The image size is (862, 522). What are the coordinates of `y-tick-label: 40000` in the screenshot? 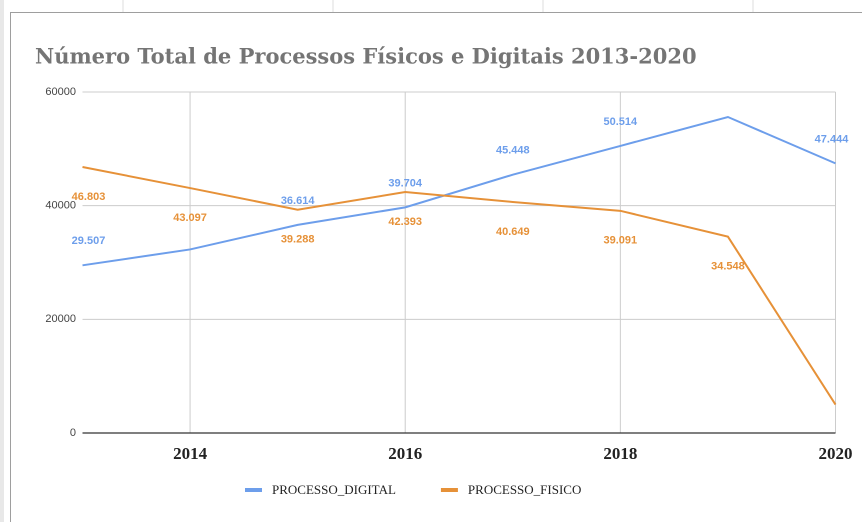 It's located at (60, 206).